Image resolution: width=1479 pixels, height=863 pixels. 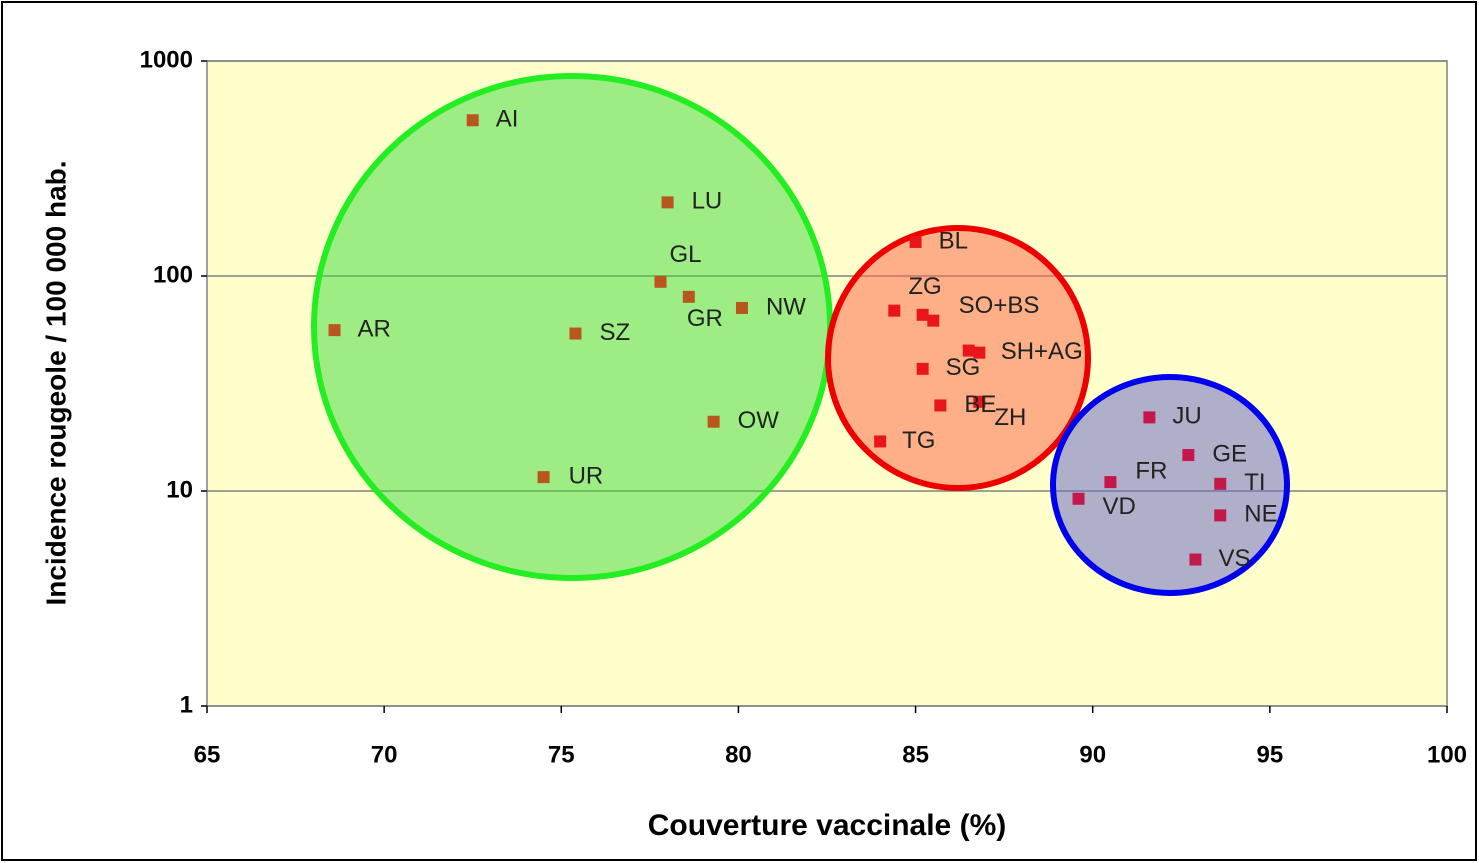 I want to click on point-label: SH+AG, so click(x=1042, y=351).